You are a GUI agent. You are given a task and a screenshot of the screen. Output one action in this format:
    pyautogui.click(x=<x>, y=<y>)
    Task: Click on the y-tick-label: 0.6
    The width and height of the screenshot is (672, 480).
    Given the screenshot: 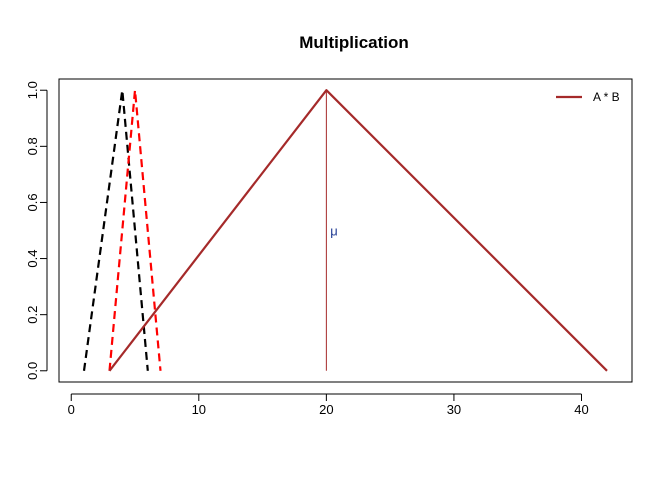 What is the action you would take?
    pyautogui.click(x=32, y=202)
    